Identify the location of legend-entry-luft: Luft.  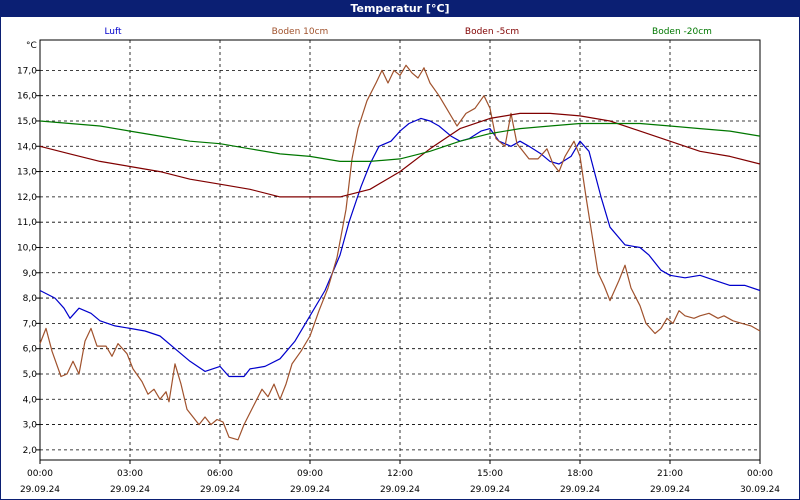
(113, 32).